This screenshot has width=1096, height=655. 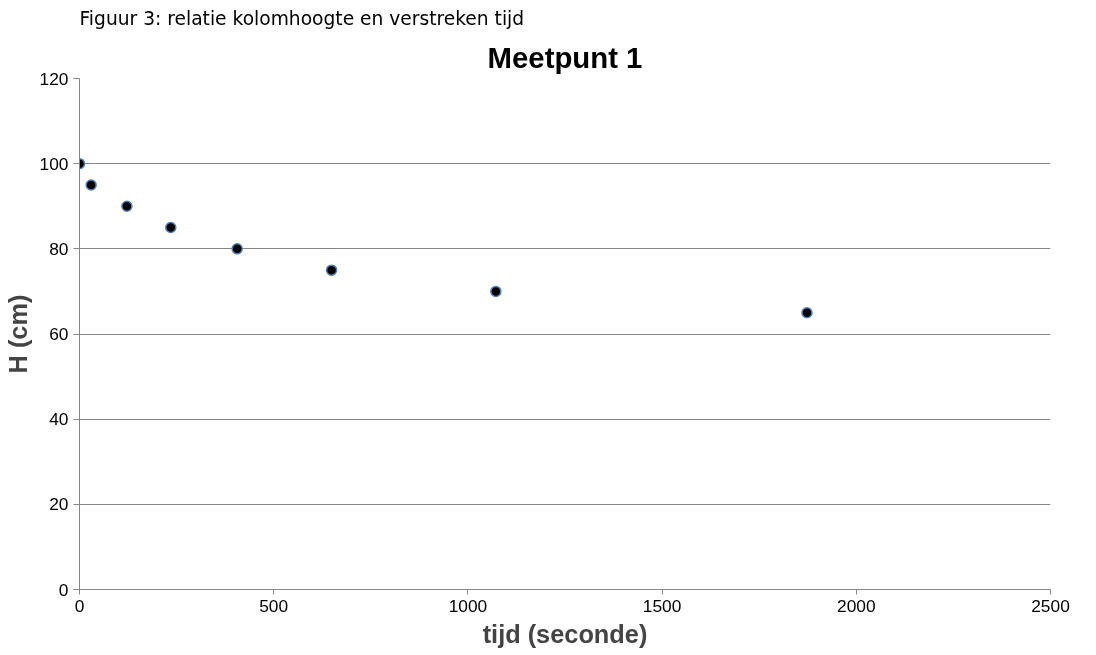 What do you see at coordinates (54, 78) in the screenshot?
I see `y-tick-label: 120` at bounding box center [54, 78].